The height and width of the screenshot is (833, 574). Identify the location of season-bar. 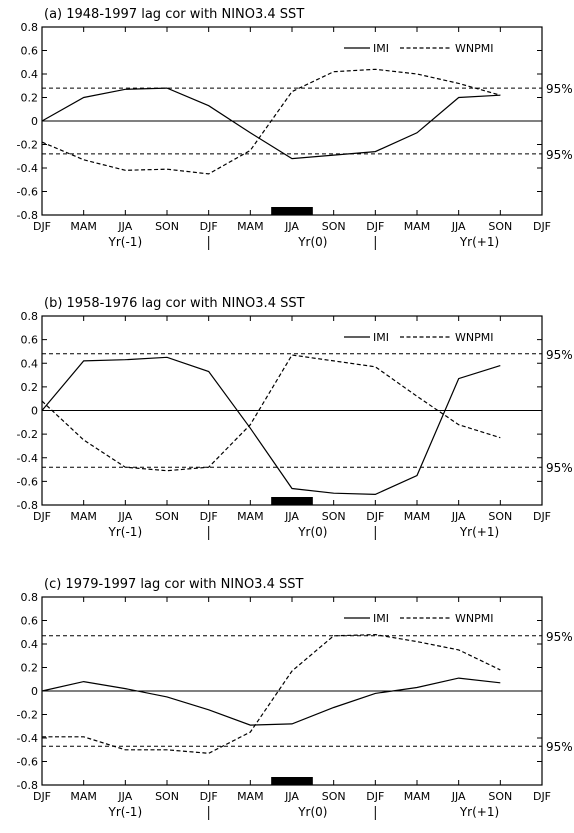
(292, 211).